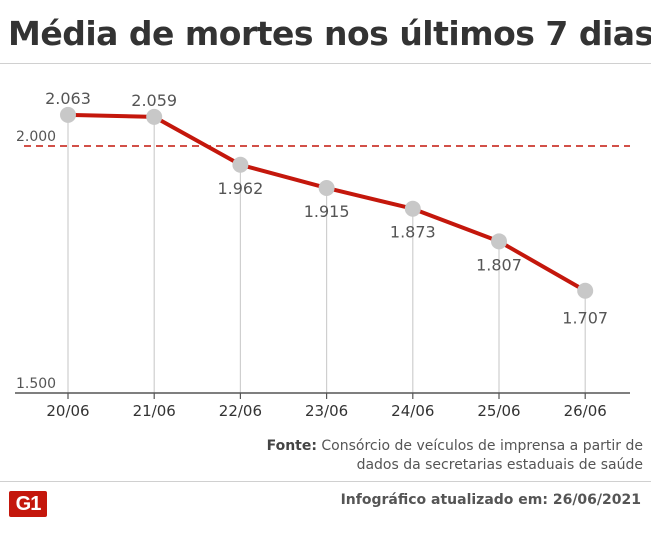 This screenshot has width=651, height=534. Describe the element at coordinates (36, 384) in the screenshot. I see `y-tick-label: 1.500` at that location.